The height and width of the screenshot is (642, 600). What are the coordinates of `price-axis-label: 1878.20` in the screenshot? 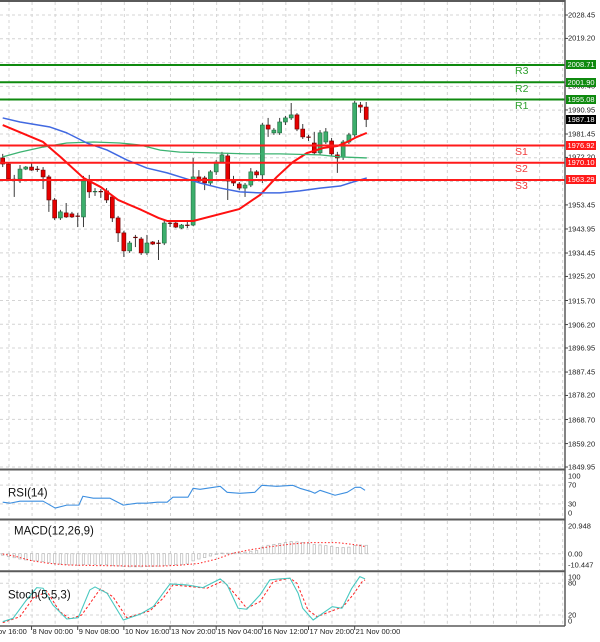 It's located at (582, 395).